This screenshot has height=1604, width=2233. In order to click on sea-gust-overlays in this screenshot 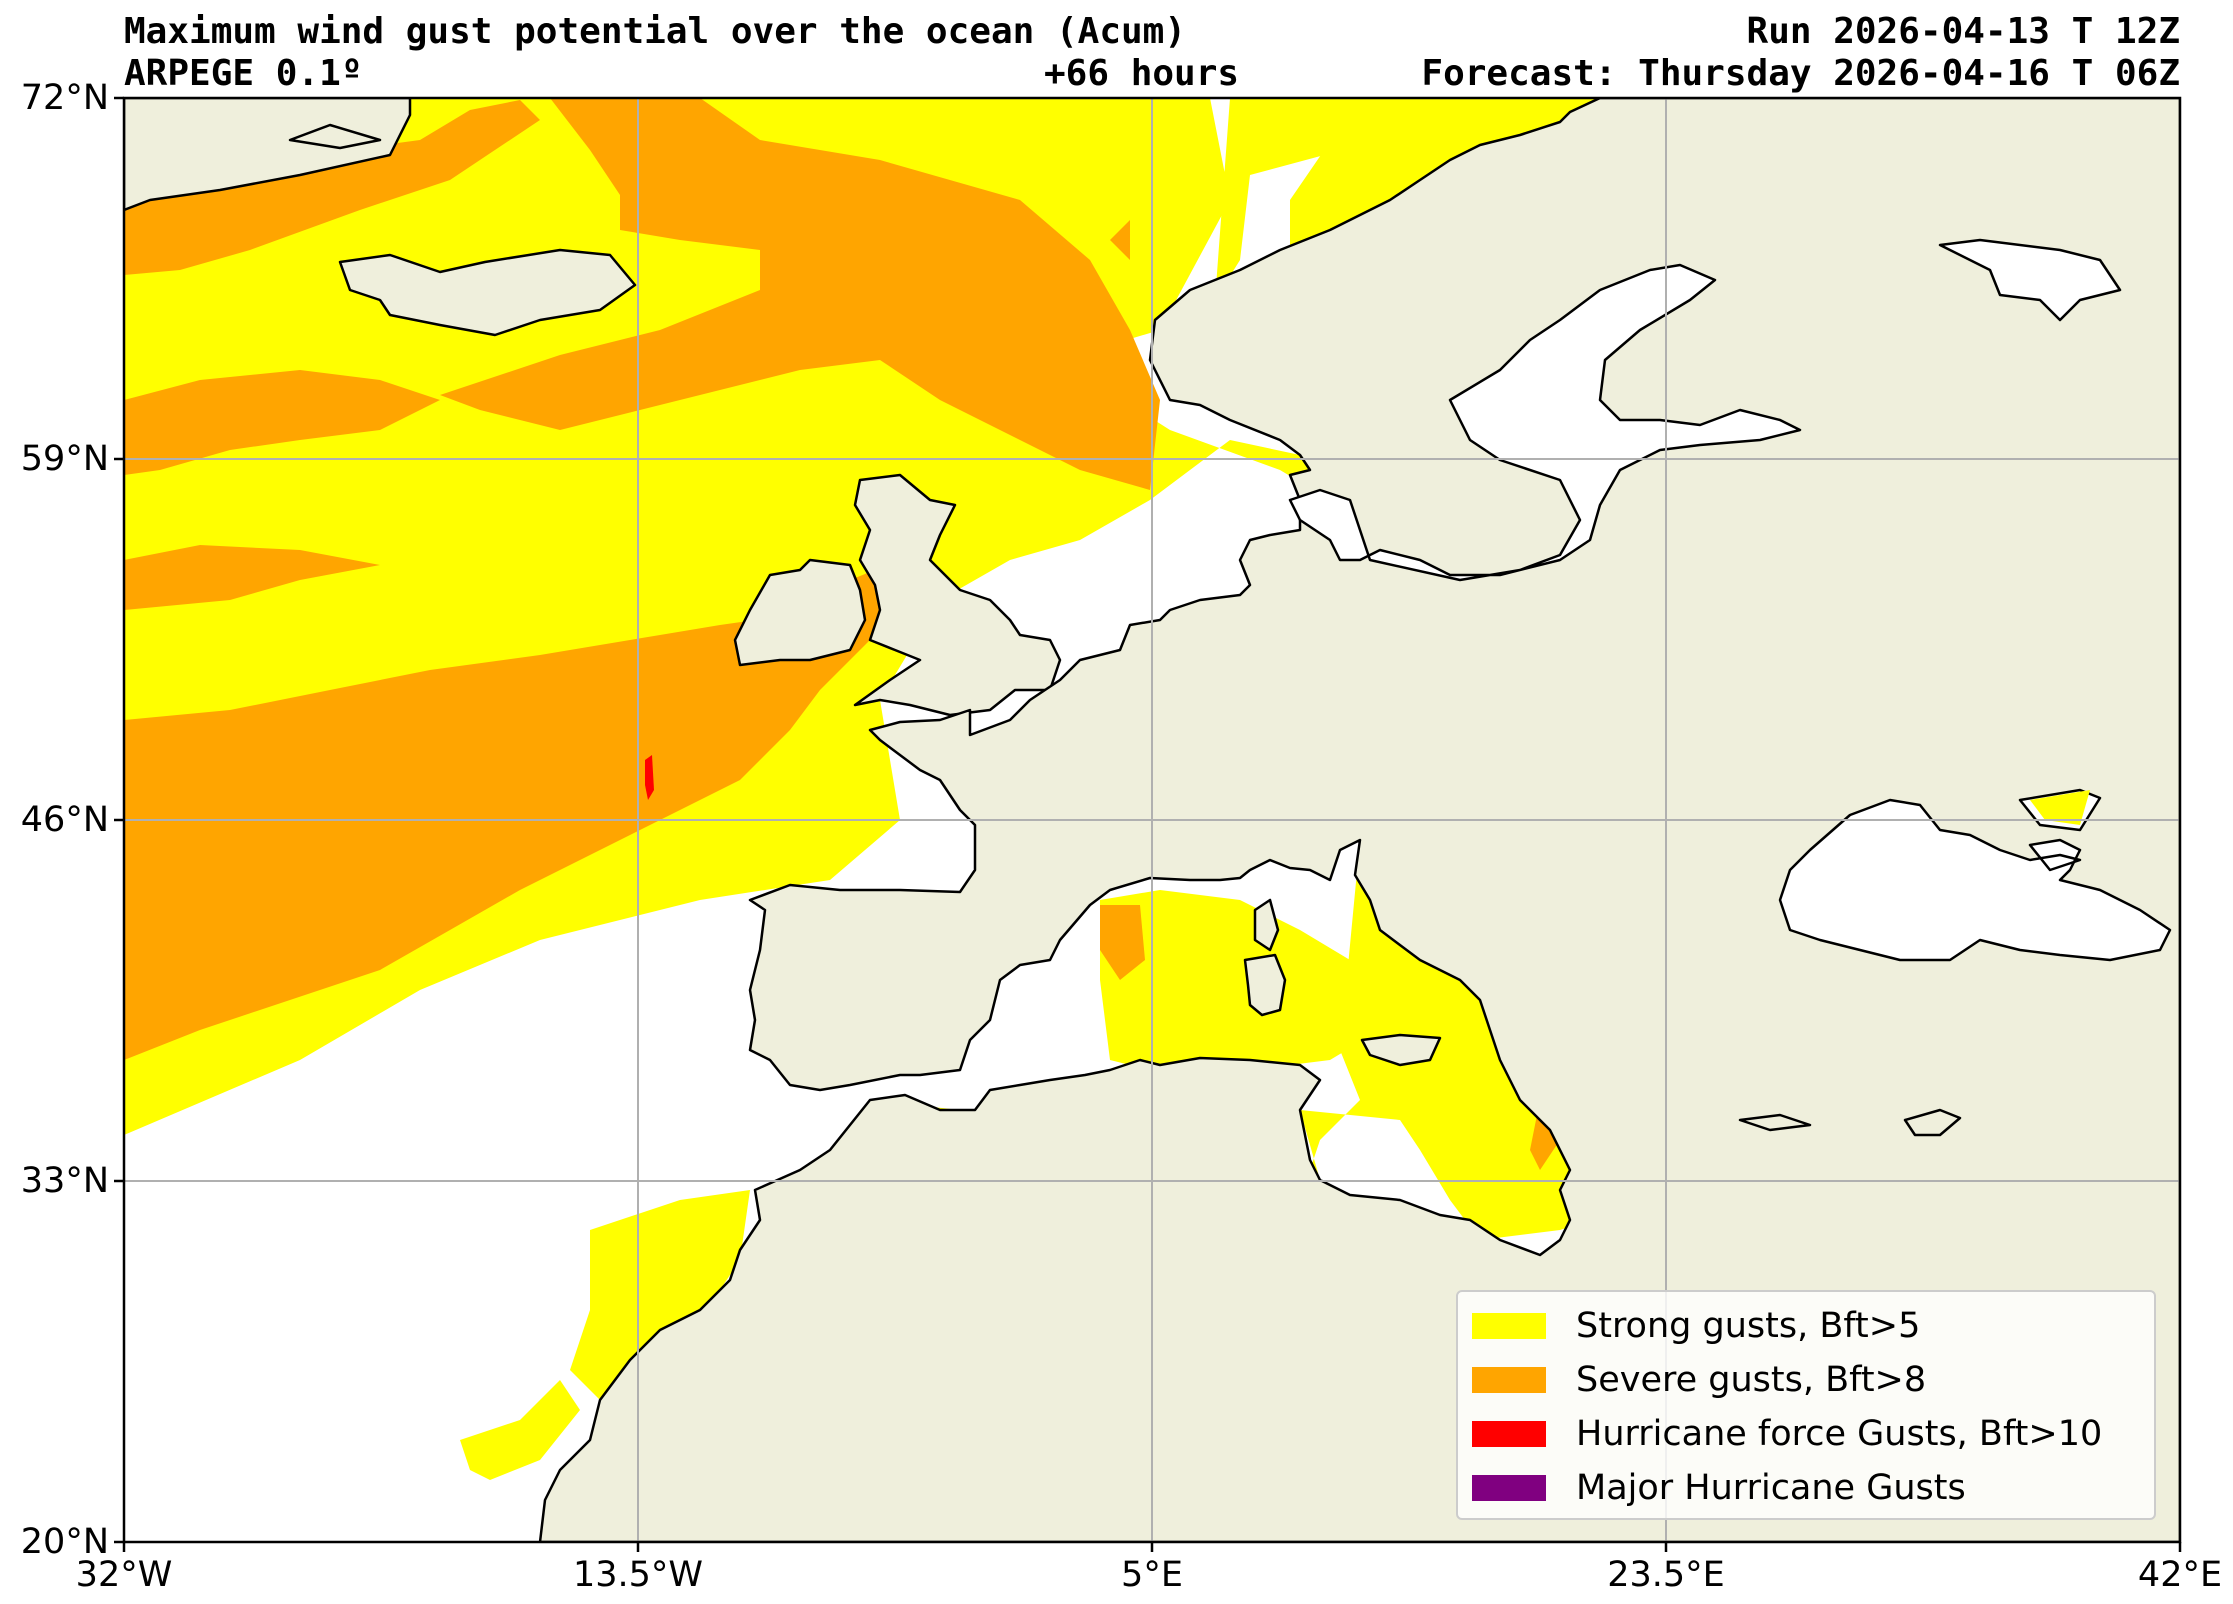, I will do `click(2060, 807)`.